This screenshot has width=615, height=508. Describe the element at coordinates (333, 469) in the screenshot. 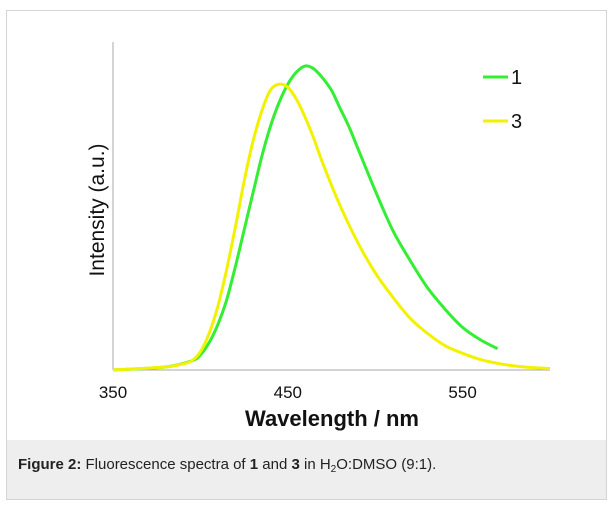

I see `caption-subscript: 2` at that location.